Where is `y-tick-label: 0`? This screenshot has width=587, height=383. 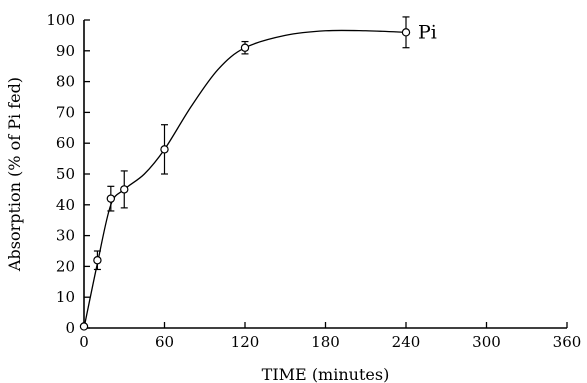
y-tick-label: 0 is located at coordinates (70, 328).